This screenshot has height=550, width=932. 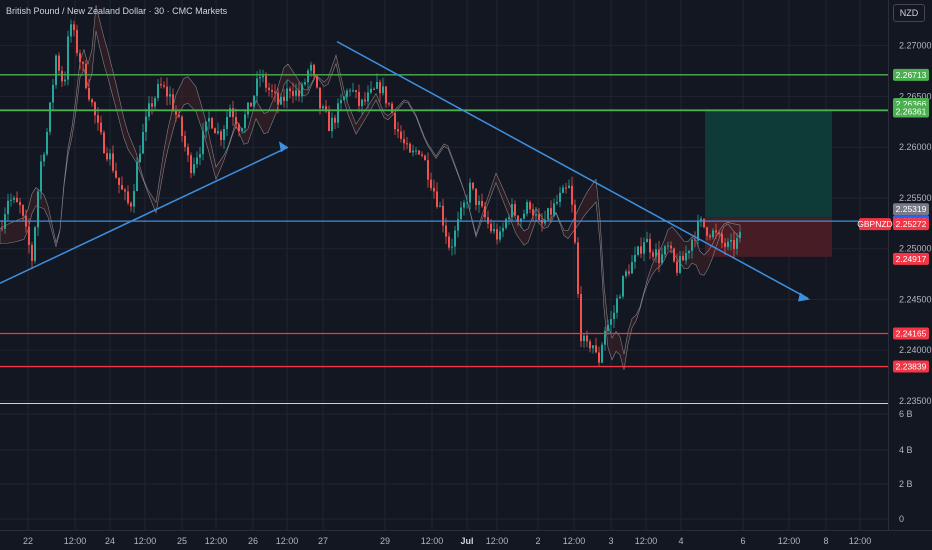 I want to click on volume-tick-label: 2 B, so click(x=906, y=484).